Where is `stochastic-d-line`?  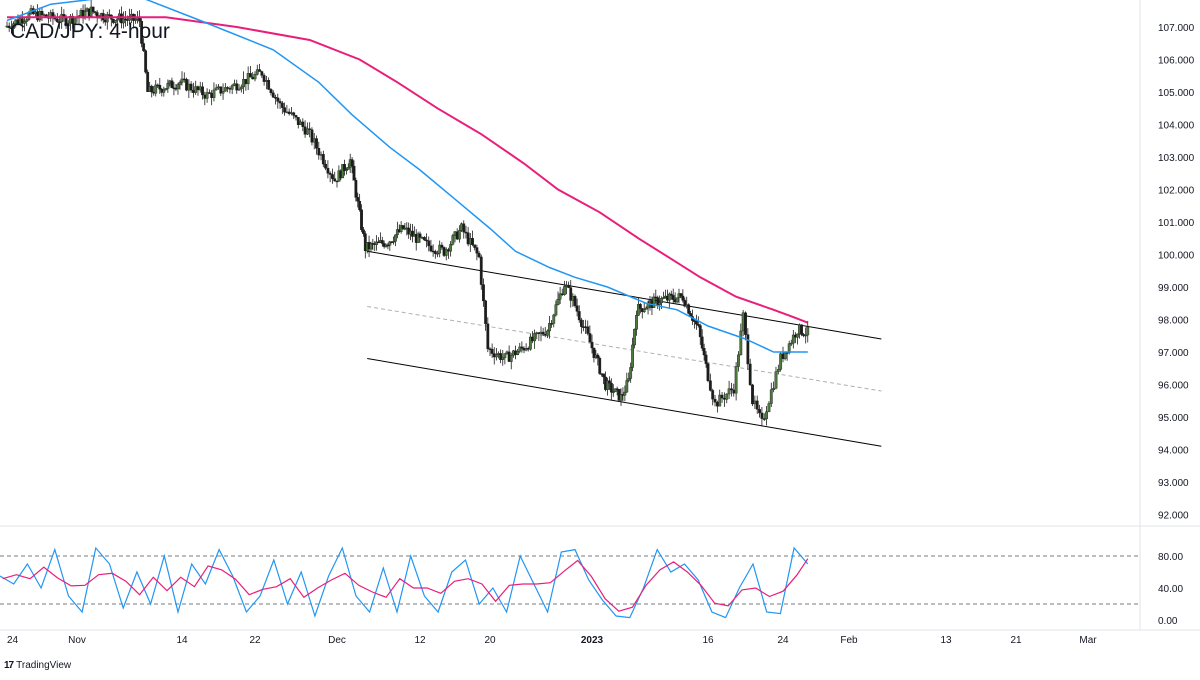 stochastic-d-line is located at coordinates (405, 585).